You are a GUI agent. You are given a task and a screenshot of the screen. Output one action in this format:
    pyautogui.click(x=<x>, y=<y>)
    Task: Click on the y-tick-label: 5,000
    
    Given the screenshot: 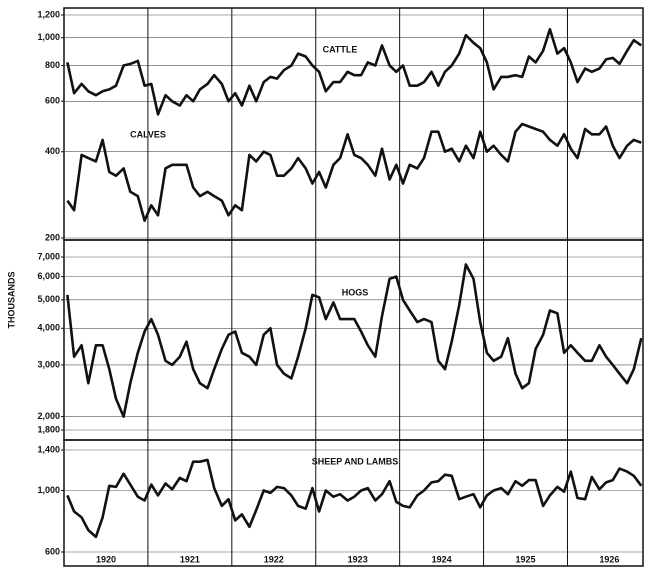 What is the action you would take?
    pyautogui.click(x=48, y=299)
    